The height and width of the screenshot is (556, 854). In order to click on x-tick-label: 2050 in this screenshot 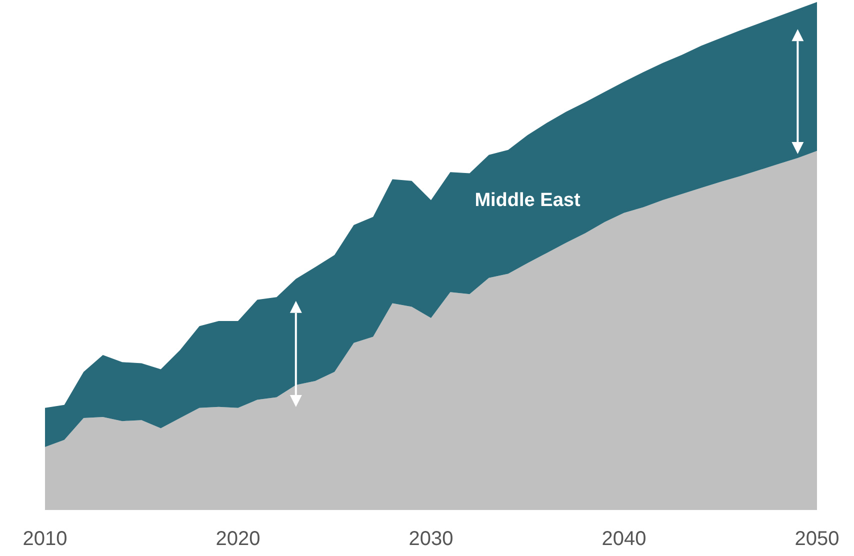, I will do `click(817, 539)`.